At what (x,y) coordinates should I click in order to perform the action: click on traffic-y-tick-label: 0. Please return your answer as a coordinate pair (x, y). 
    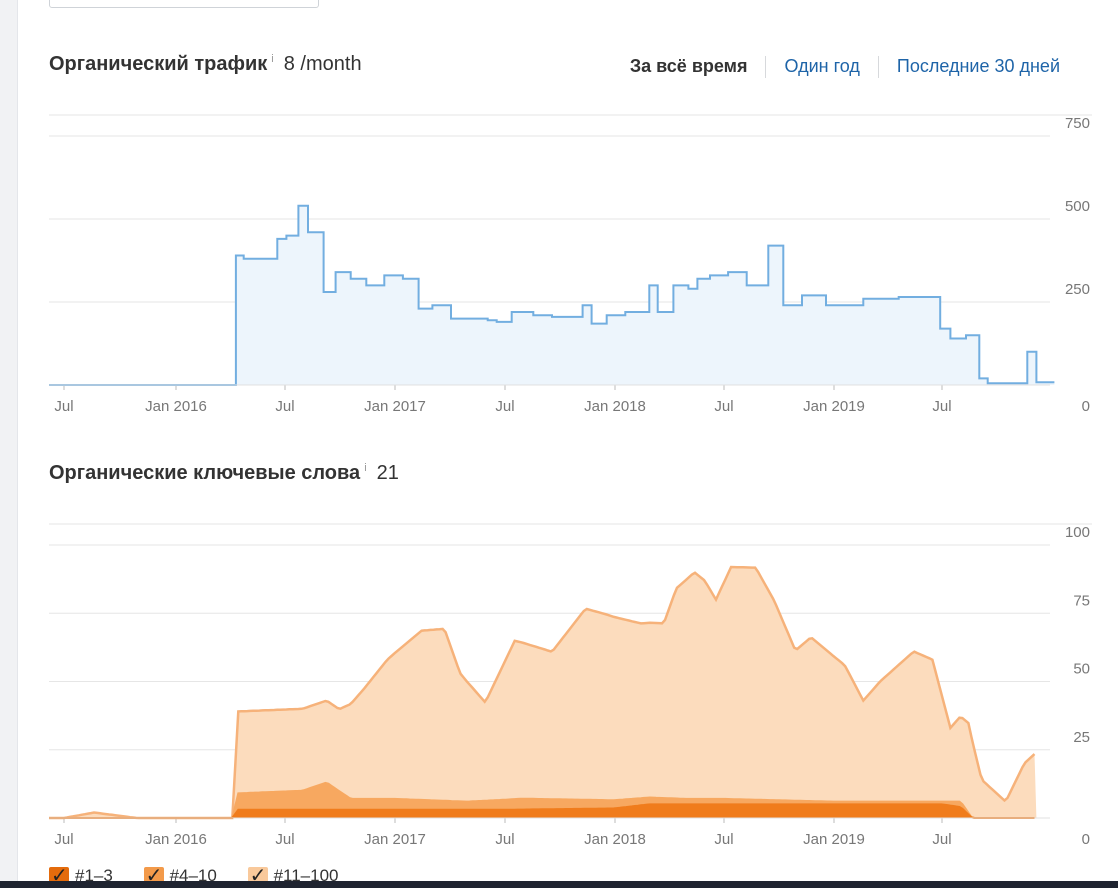
    Looking at the image, I should click on (1086, 406).